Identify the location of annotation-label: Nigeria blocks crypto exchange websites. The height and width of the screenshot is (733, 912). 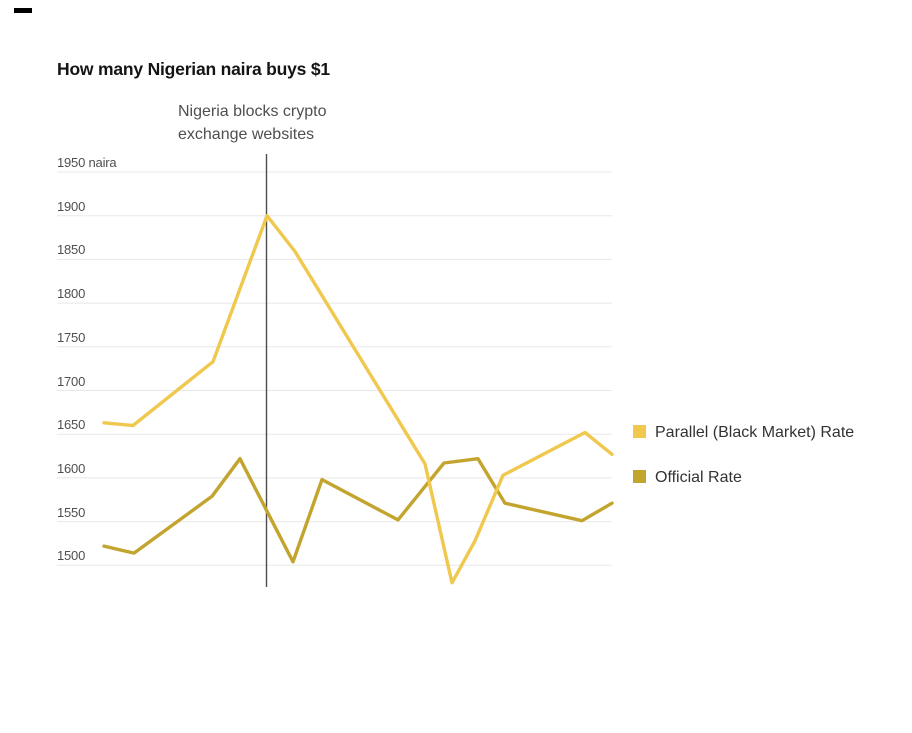
(252, 123).